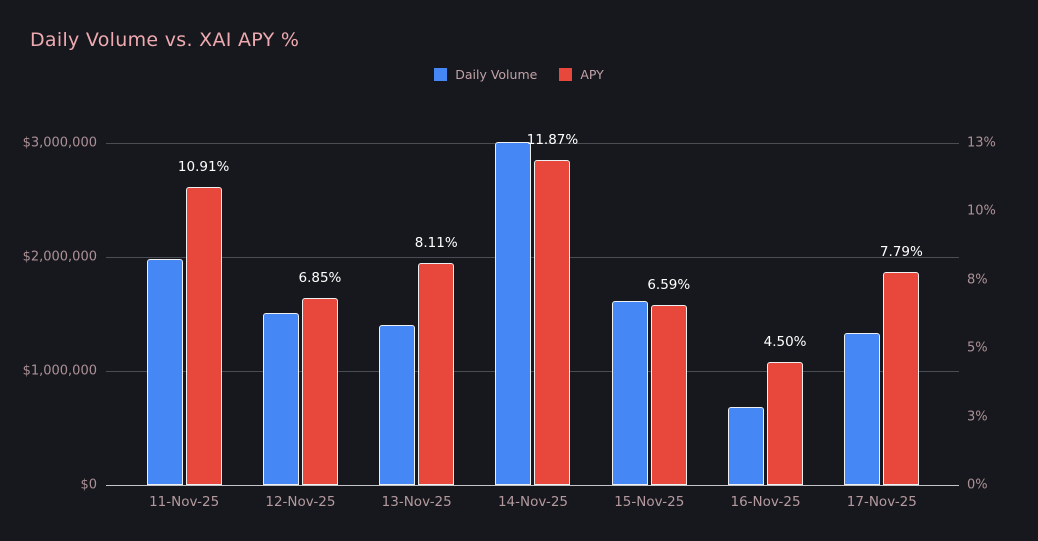 The image size is (1038, 541). What do you see at coordinates (977, 417) in the screenshot?
I see `right-axis-tick-label: 3%` at bounding box center [977, 417].